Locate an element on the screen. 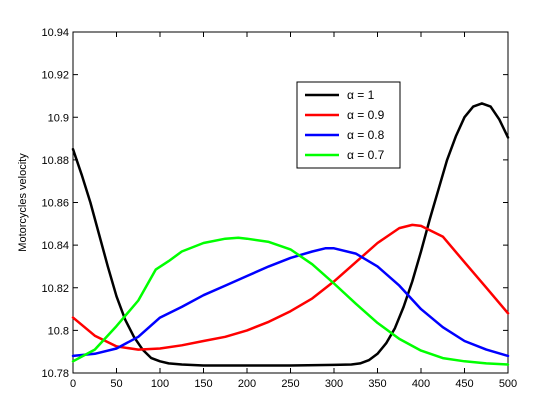 The image size is (560, 420). x-tick-label: 200 is located at coordinates (247, 384).